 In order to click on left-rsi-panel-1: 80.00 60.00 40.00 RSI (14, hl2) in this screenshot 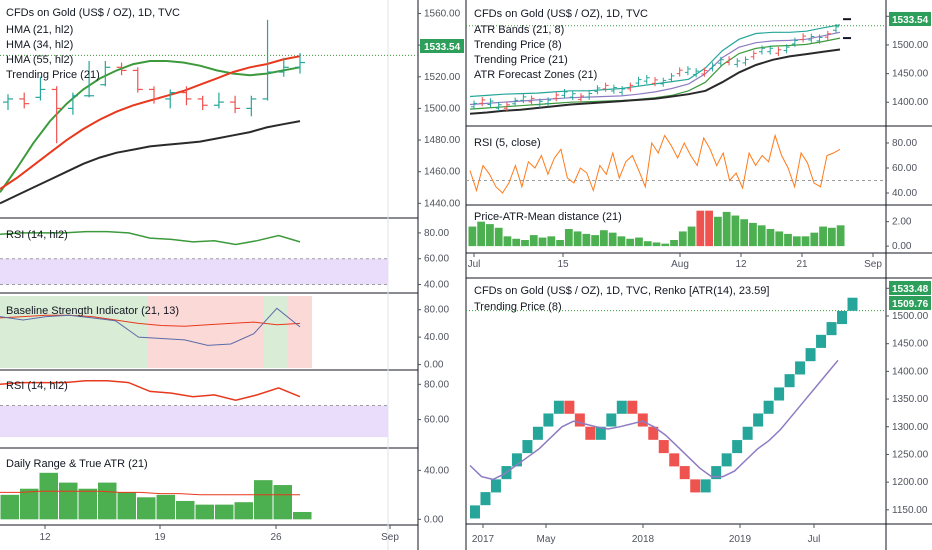, I will do `click(224, 259)`.